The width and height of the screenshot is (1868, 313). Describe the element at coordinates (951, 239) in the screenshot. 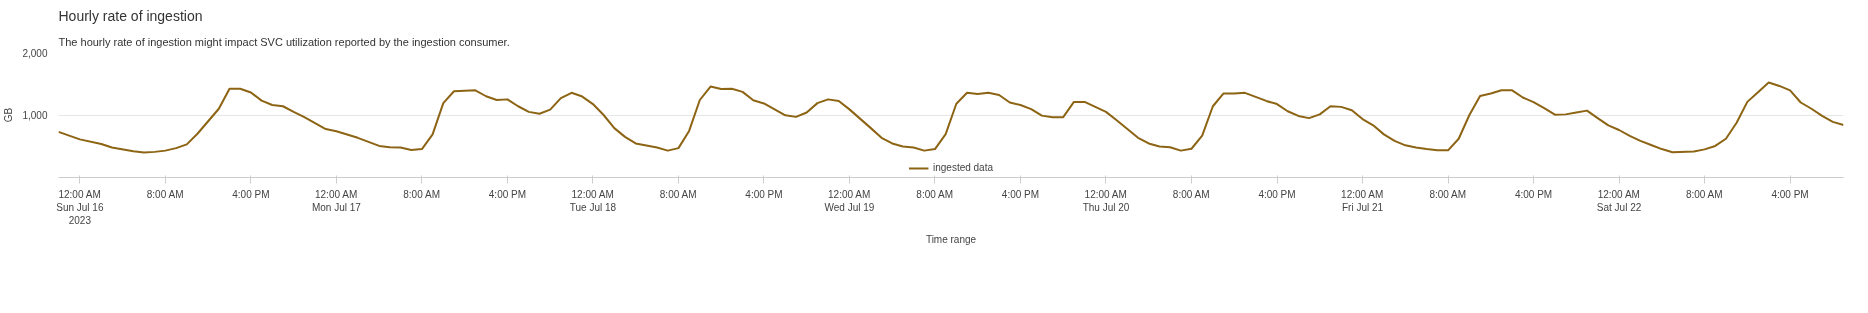

I see `x-axis-title: Time range` at that location.